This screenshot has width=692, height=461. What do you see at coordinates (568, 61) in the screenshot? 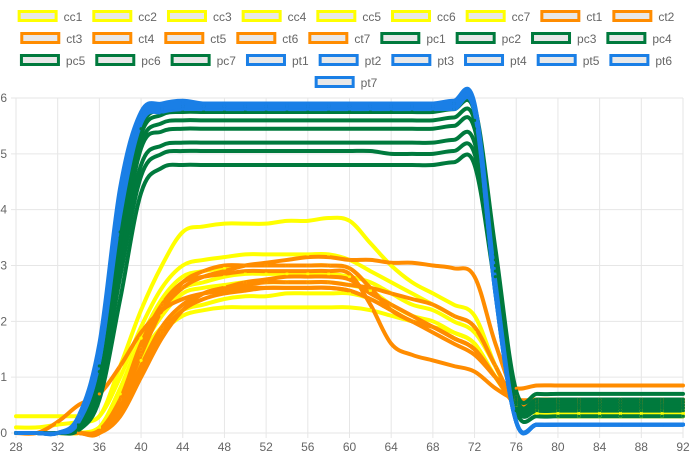
I see `legend-item-pt5: pt5` at bounding box center [568, 61].